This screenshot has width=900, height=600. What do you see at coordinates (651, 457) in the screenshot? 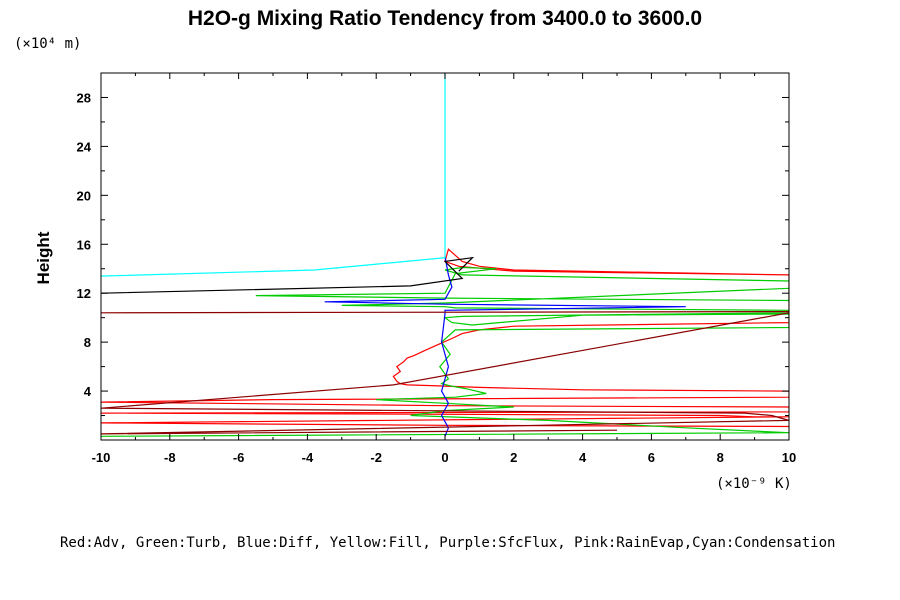
I see `x-tick-label: 6` at bounding box center [651, 457].